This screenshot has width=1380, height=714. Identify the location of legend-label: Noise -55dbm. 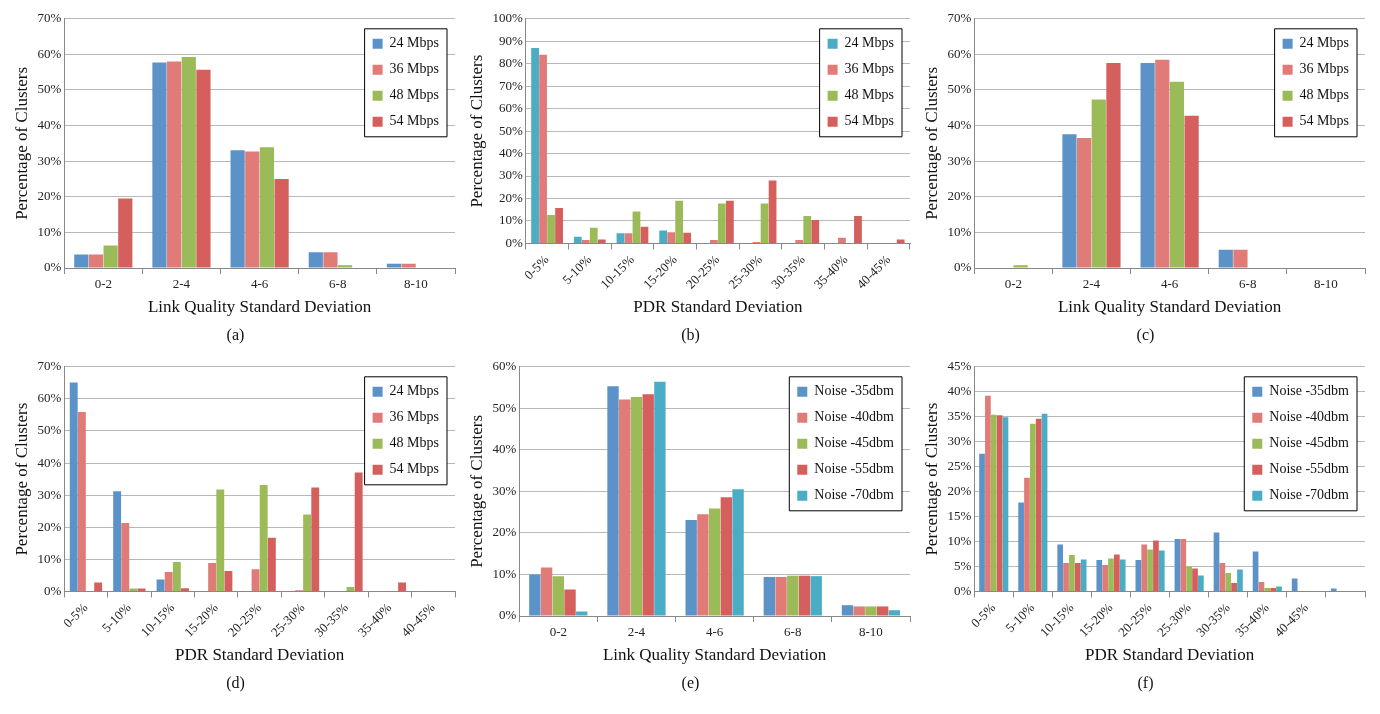
(1309, 469).